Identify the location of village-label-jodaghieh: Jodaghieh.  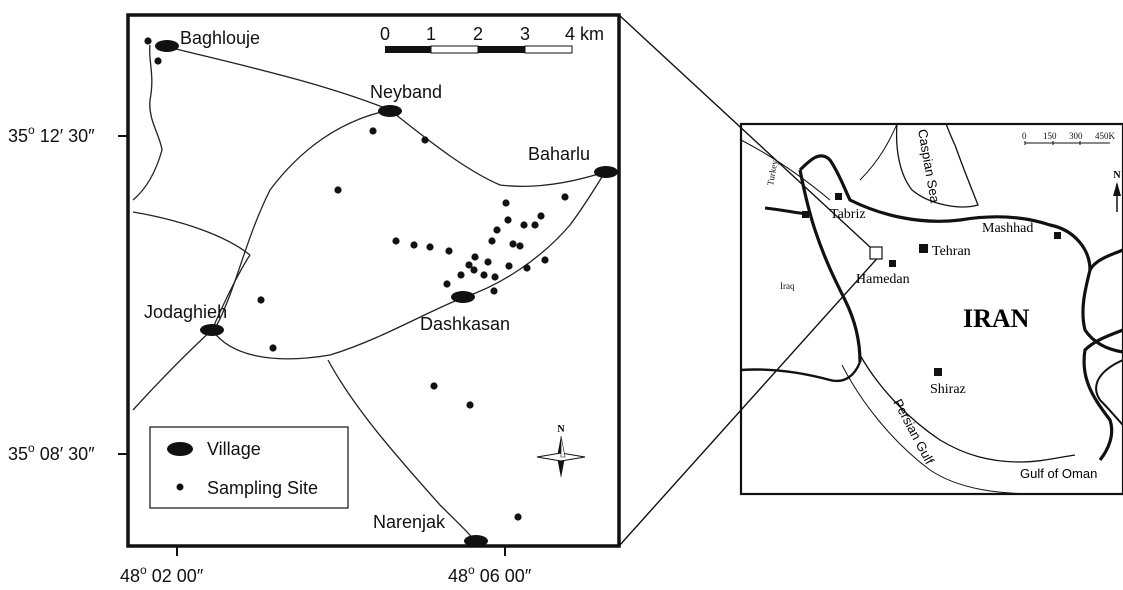
(185, 312).